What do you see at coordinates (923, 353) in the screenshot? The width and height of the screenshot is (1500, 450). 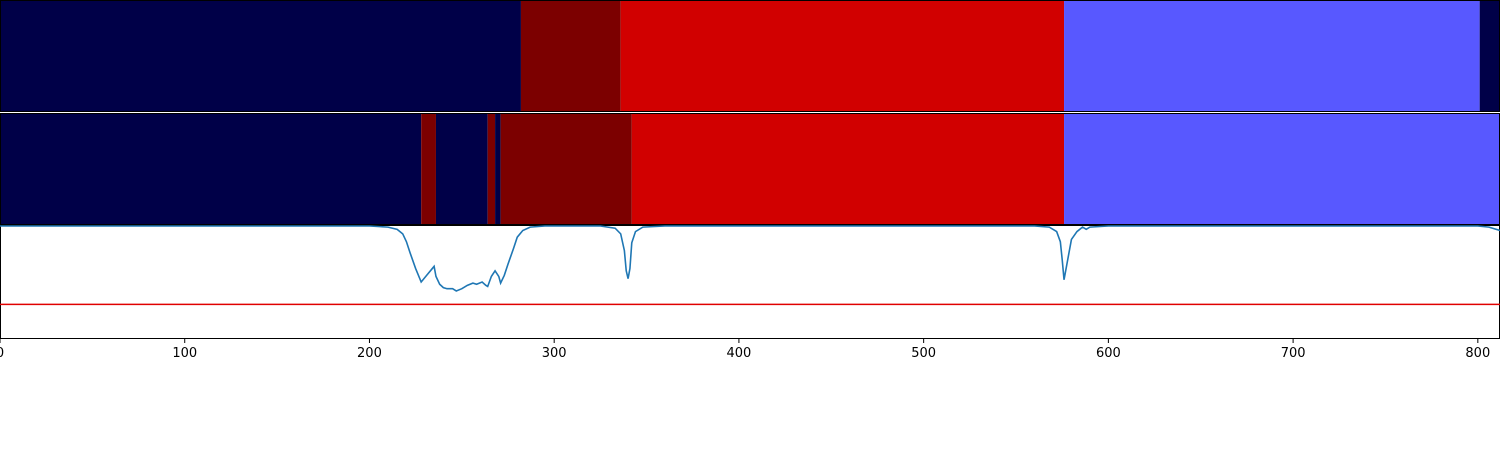 I see `x-tick-label-5: 500` at bounding box center [923, 353].